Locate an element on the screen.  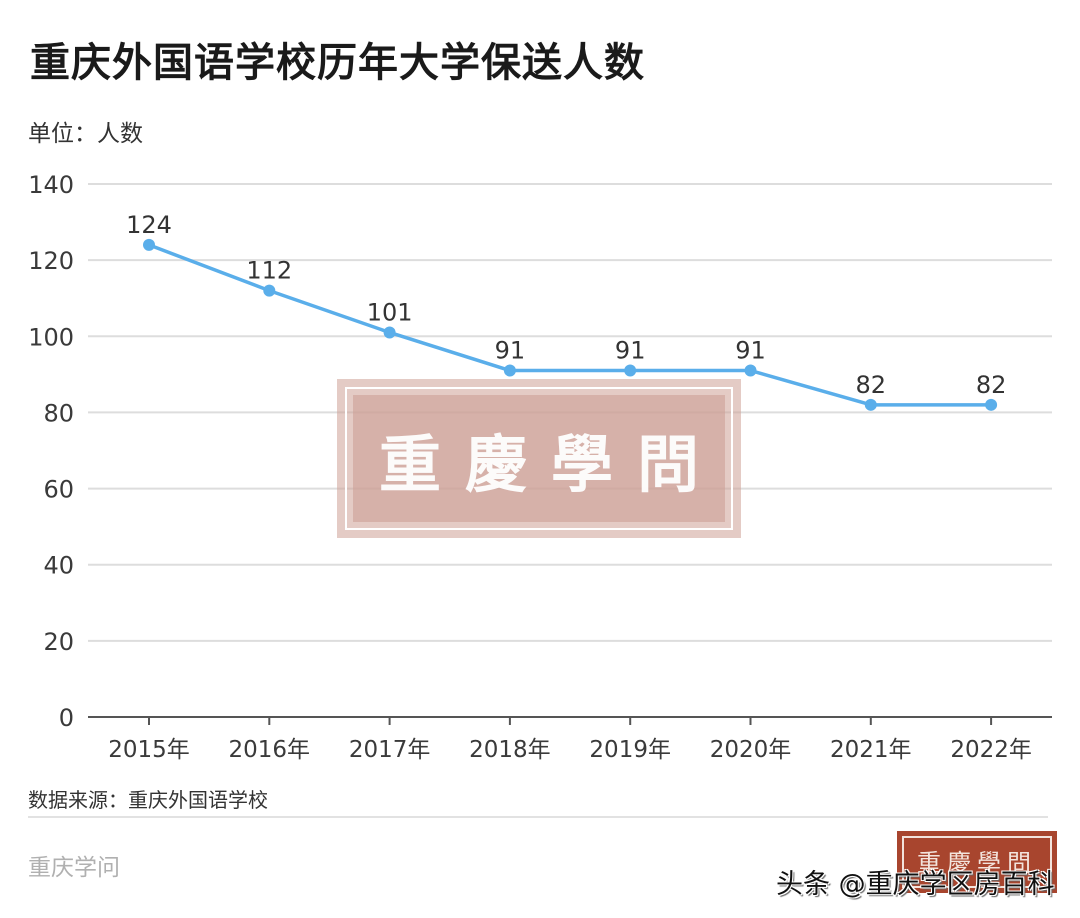
footer-divider is located at coordinates (538, 817).